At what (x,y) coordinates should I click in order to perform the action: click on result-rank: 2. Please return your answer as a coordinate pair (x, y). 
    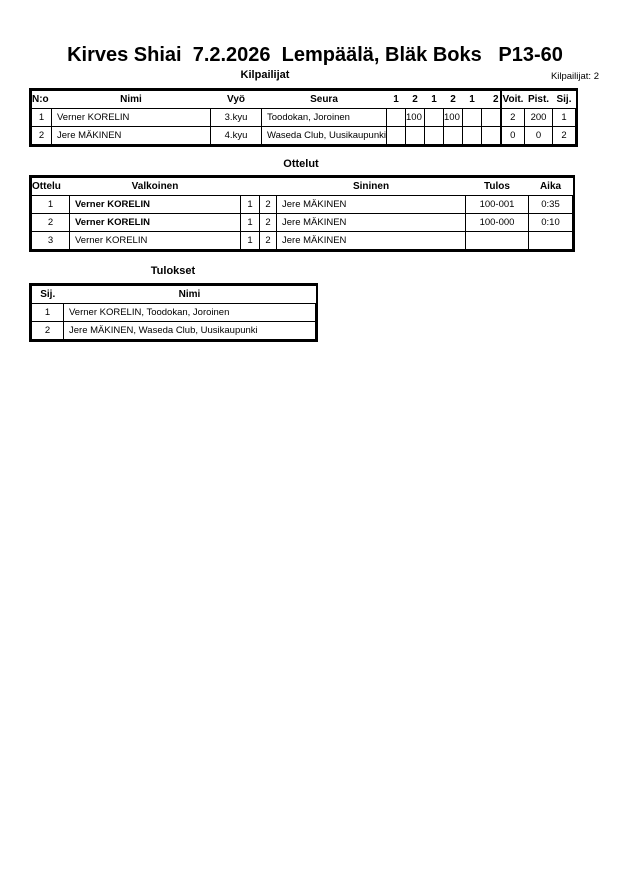
    Looking at the image, I should click on (47, 330).